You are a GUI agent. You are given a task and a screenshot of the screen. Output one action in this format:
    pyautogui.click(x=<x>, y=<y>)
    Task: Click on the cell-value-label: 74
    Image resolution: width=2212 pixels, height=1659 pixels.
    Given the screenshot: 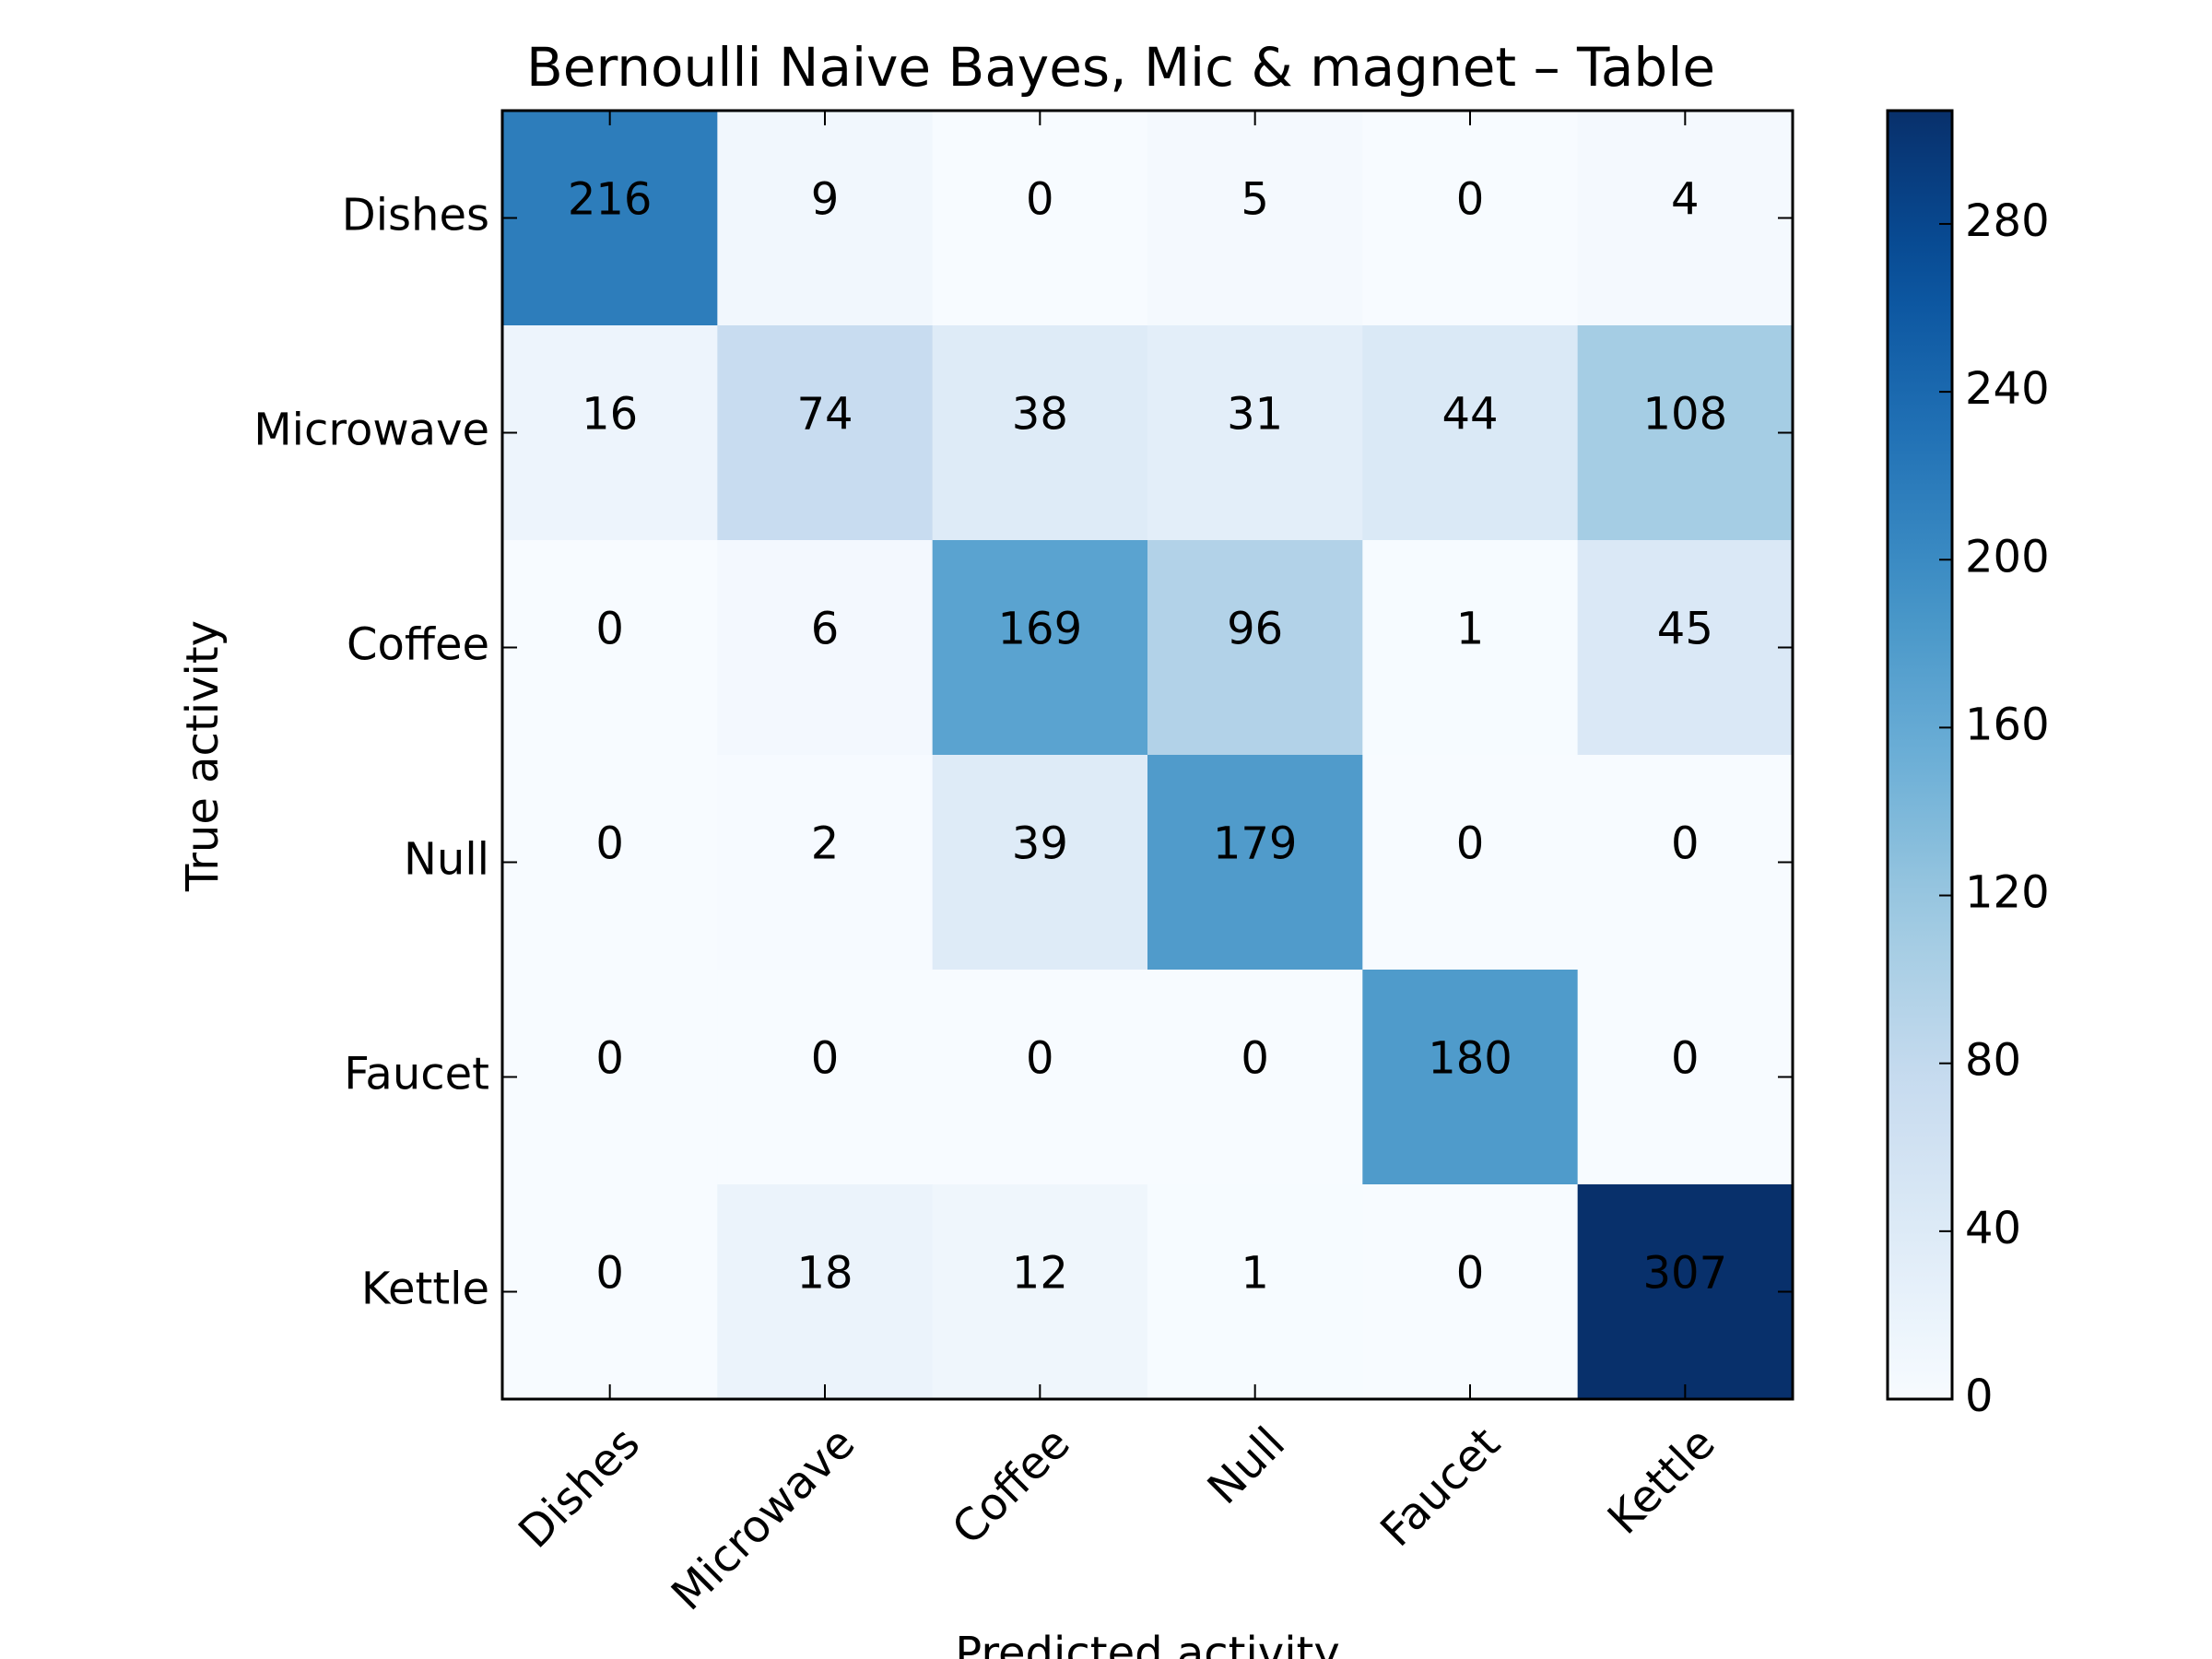 What is the action you would take?
    pyautogui.click(x=824, y=415)
    